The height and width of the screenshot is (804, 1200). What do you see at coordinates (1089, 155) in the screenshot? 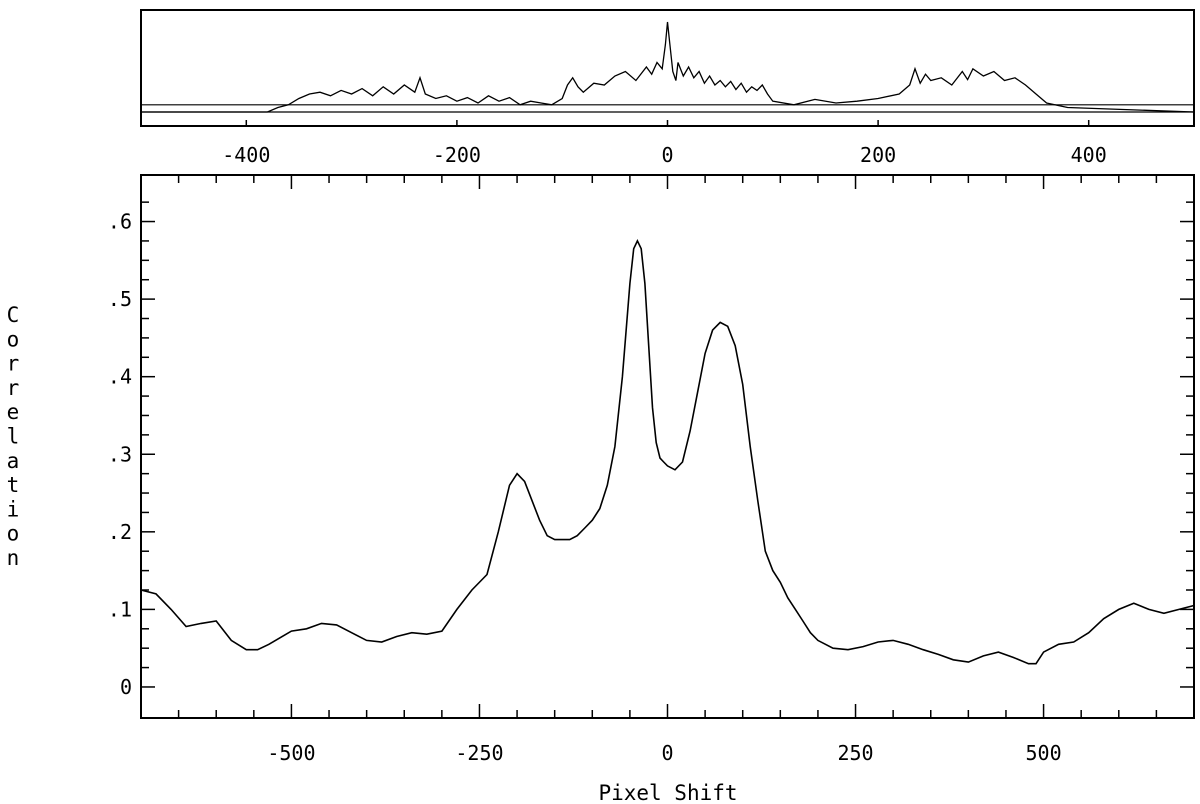
I see `top-x-tick-label: 400` at bounding box center [1089, 155].